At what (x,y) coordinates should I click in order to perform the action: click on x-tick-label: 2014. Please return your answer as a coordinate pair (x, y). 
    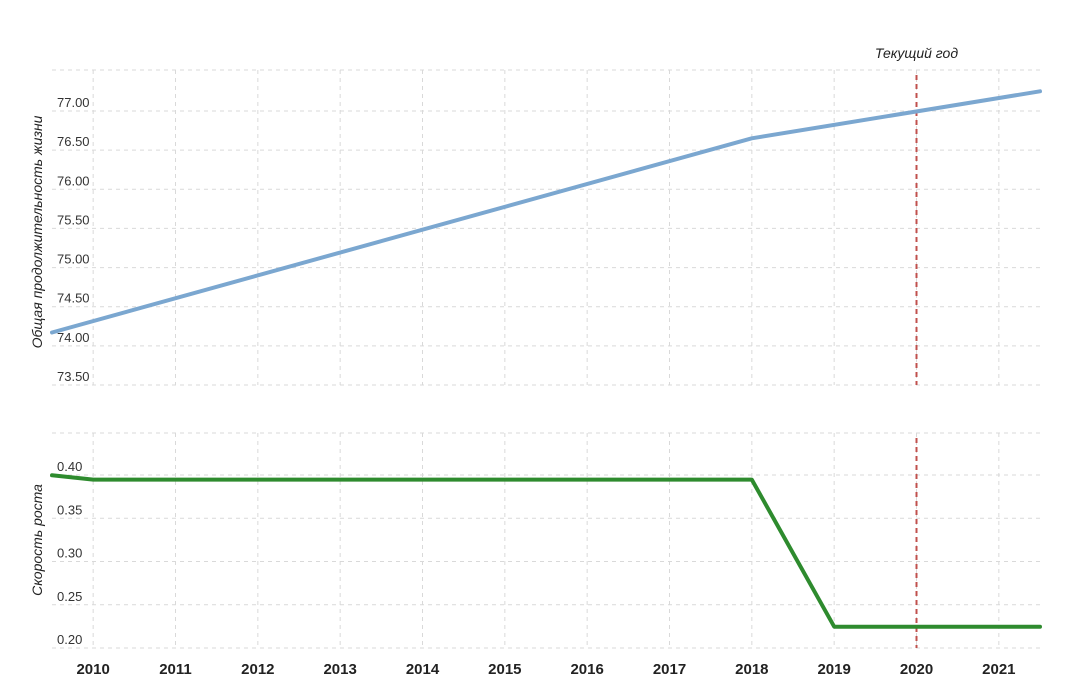
    Looking at the image, I should click on (423, 669).